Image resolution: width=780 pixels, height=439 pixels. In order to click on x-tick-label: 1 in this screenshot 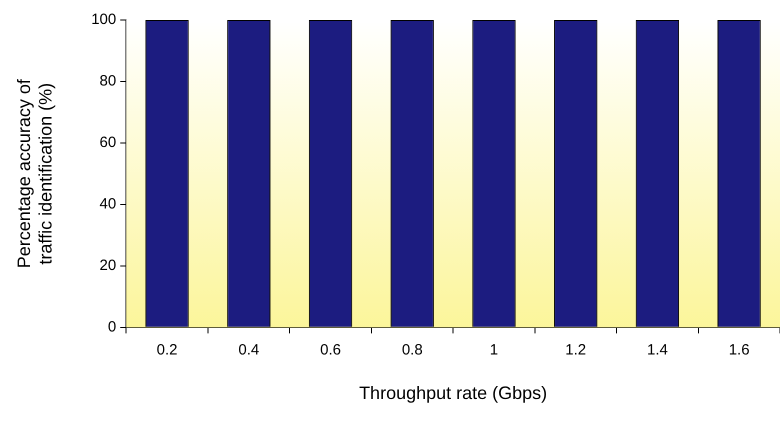, I will do `click(494, 350)`.